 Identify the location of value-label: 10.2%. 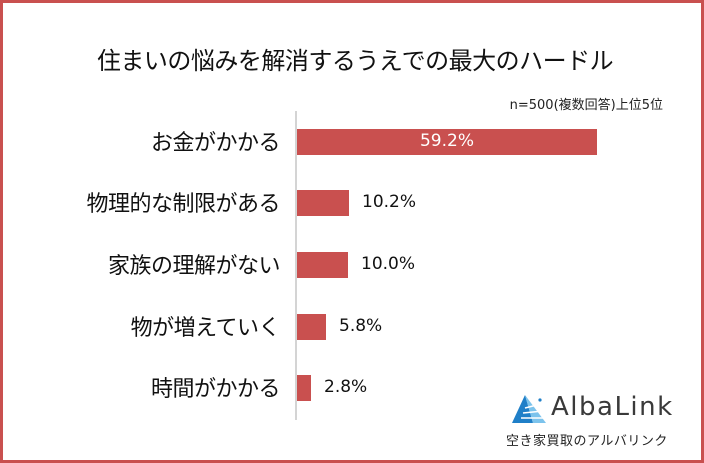
(389, 202).